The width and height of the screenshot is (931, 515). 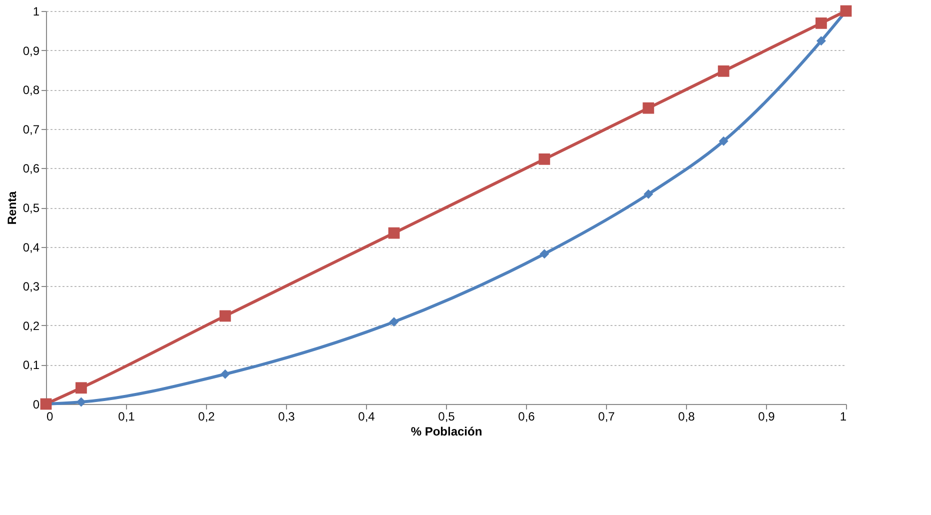 What do you see at coordinates (367, 417) in the screenshot?
I see `x-tick-label: 0,4` at bounding box center [367, 417].